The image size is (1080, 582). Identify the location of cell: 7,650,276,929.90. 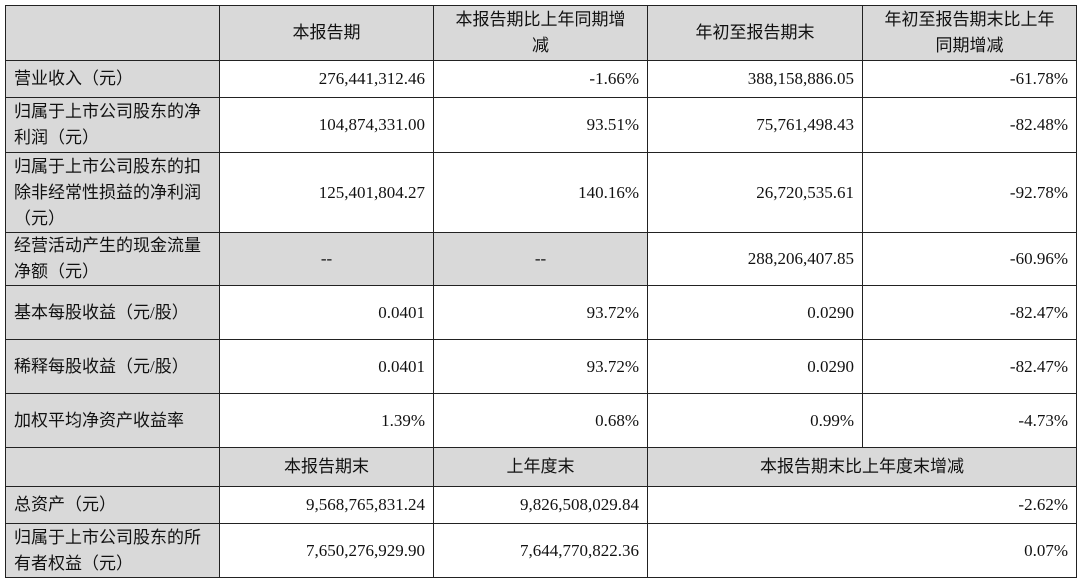
(326, 550).